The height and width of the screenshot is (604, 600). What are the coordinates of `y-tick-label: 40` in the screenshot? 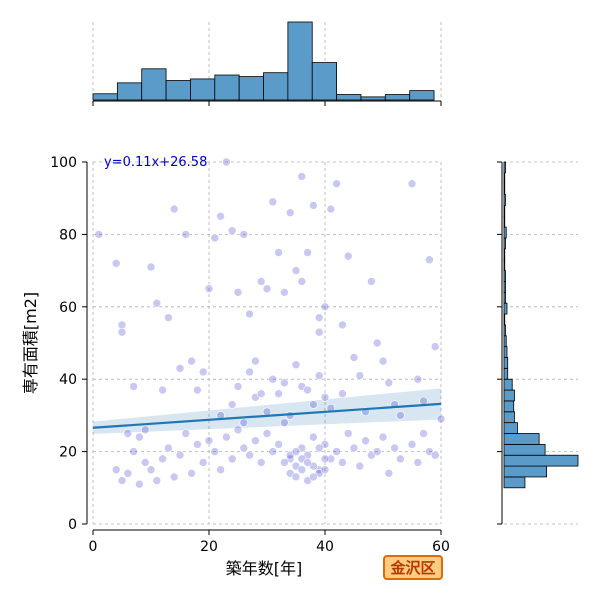 It's located at (68, 380).